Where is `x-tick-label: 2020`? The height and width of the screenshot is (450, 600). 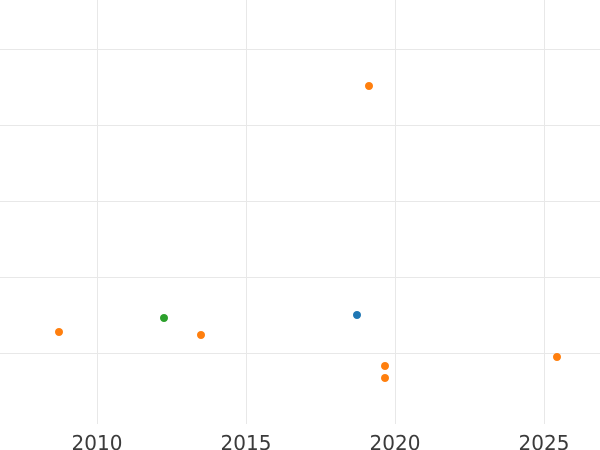
x-tick-label: 2020 is located at coordinates (395, 440).